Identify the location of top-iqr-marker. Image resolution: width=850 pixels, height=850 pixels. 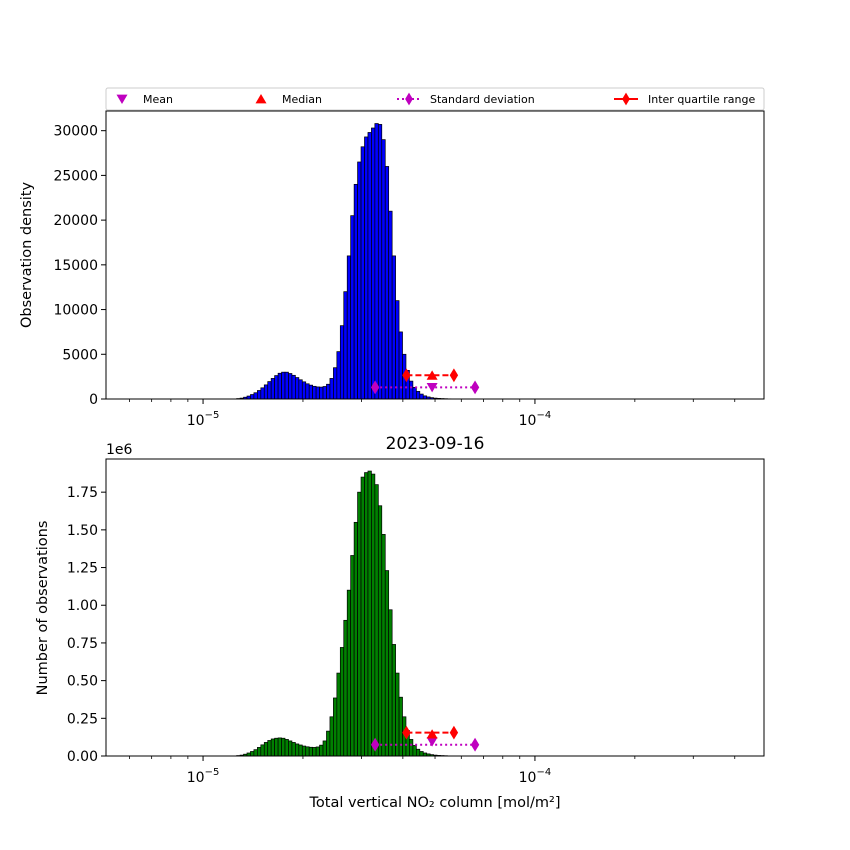
(454, 375).